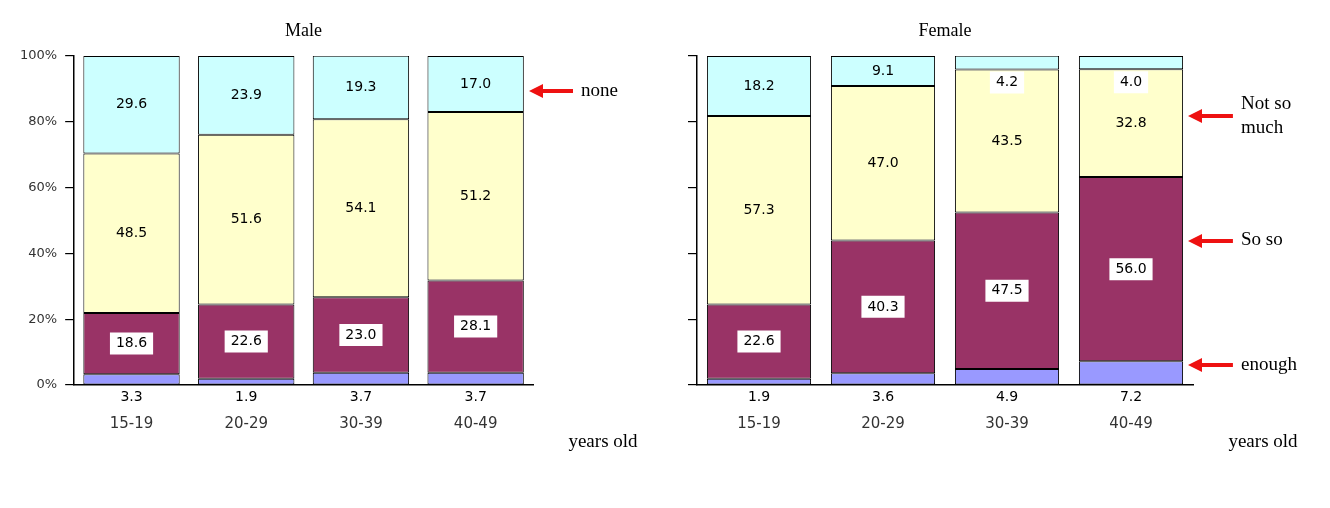 The width and height of the screenshot is (1330, 508). What do you see at coordinates (476, 194) in the screenshot?
I see `data-label: 51.2` at bounding box center [476, 194].